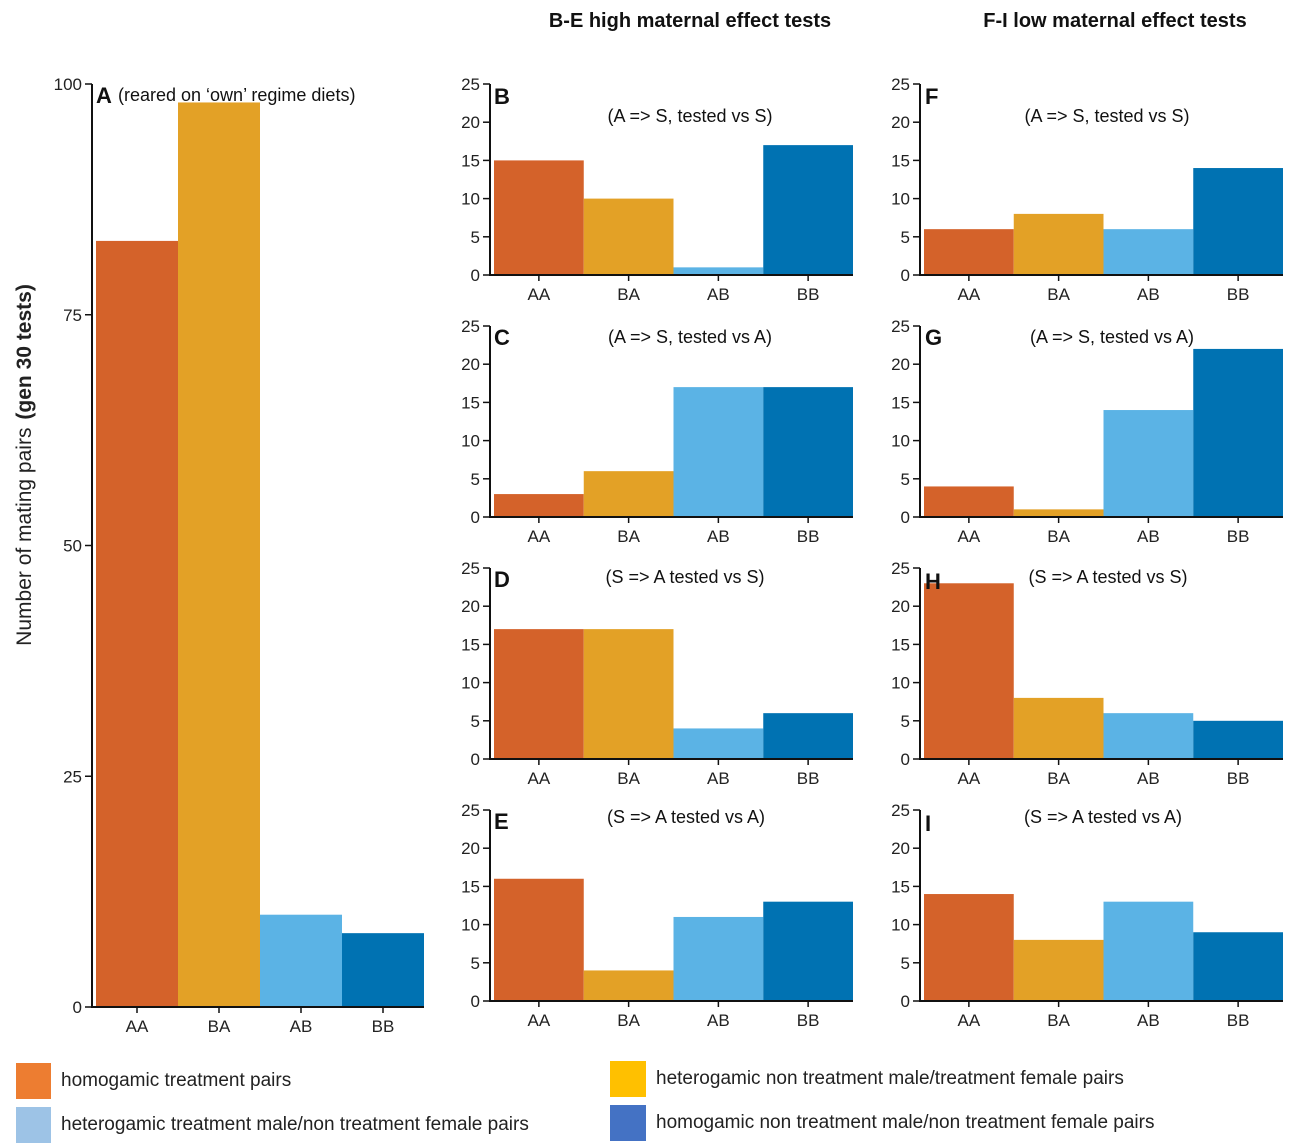 The width and height of the screenshot is (1296, 1143). What do you see at coordinates (502, 579) in the screenshot?
I see `panel-letter: D` at bounding box center [502, 579].